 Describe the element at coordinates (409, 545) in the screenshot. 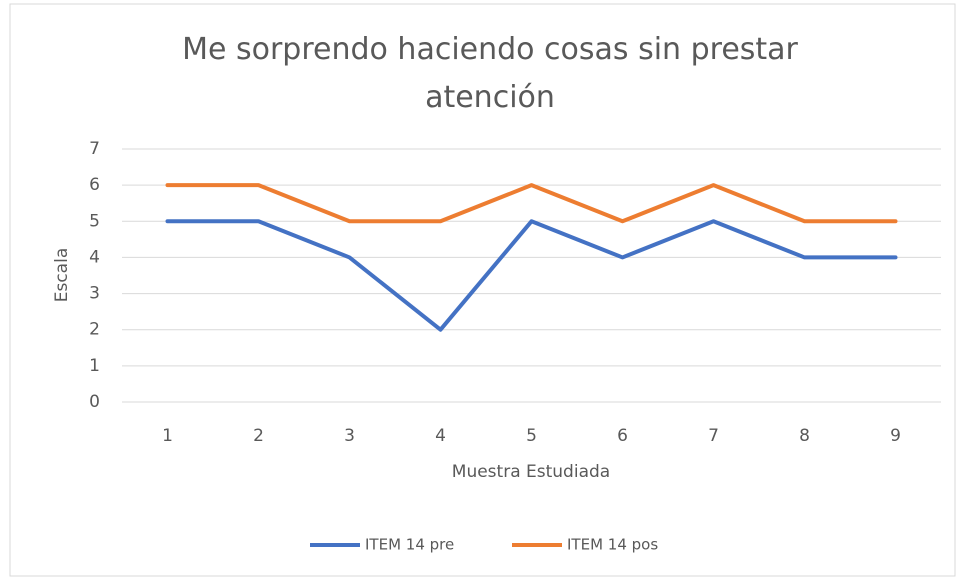

I see `legend-label: ITEM 14 pre` at that location.